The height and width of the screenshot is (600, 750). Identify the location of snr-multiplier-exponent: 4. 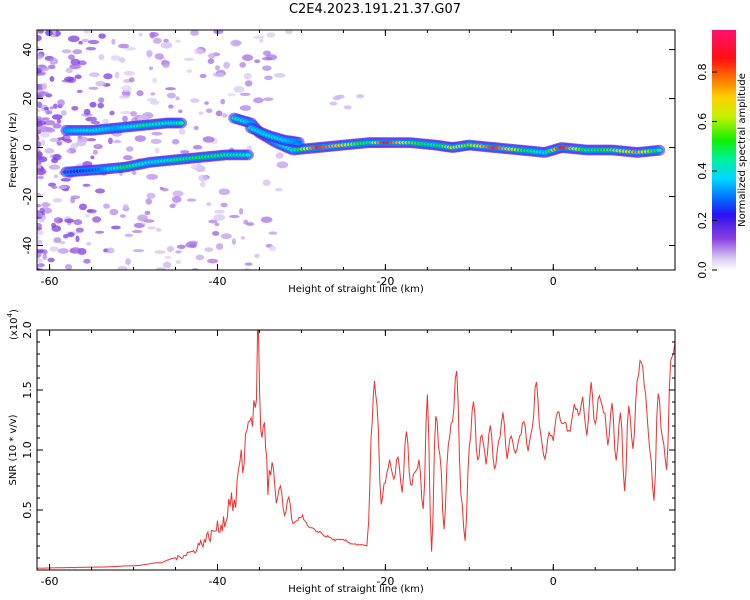
(10, 314).